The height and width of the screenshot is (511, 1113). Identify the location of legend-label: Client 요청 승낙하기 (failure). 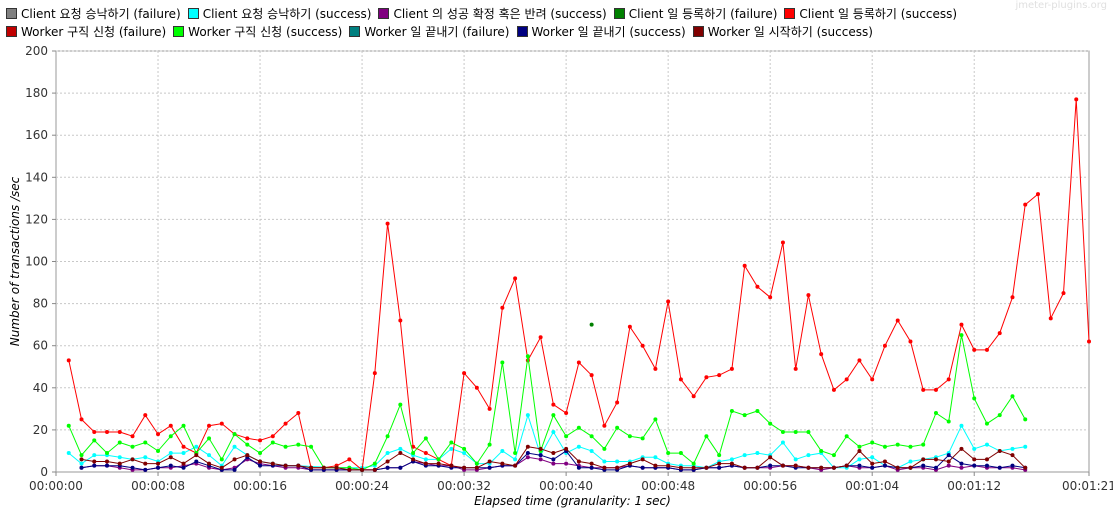
(101, 13).